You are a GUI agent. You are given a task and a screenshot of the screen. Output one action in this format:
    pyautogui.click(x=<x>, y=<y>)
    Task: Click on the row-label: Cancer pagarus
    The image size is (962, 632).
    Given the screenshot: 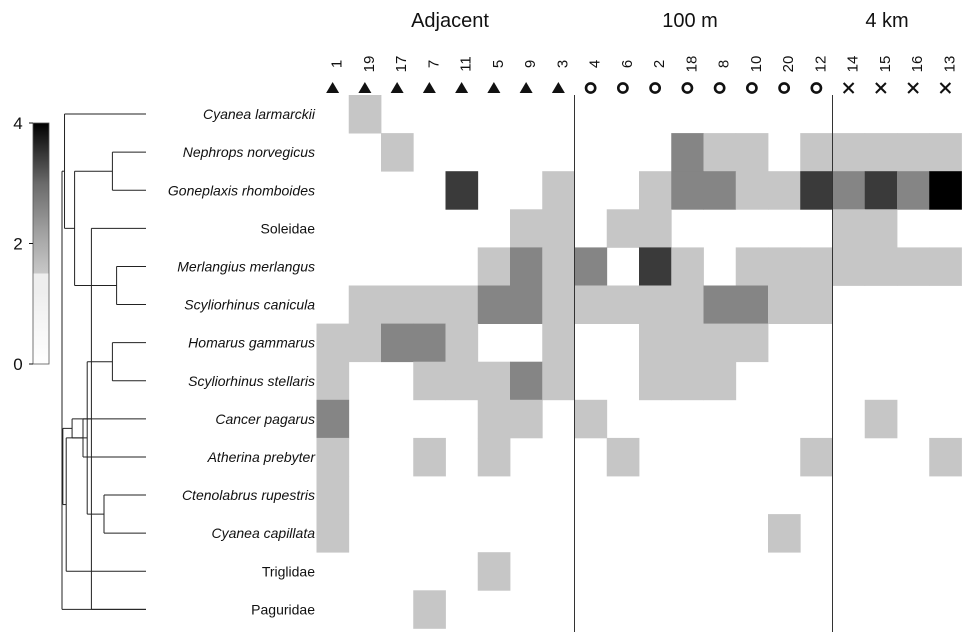 What is the action you would take?
    pyautogui.click(x=265, y=419)
    